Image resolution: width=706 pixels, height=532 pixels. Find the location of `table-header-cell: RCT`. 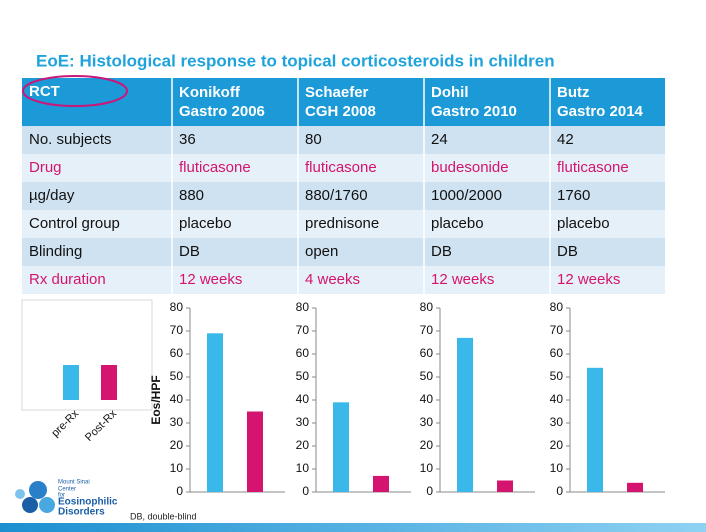

table-header-cell: RCT is located at coordinates (44, 91).